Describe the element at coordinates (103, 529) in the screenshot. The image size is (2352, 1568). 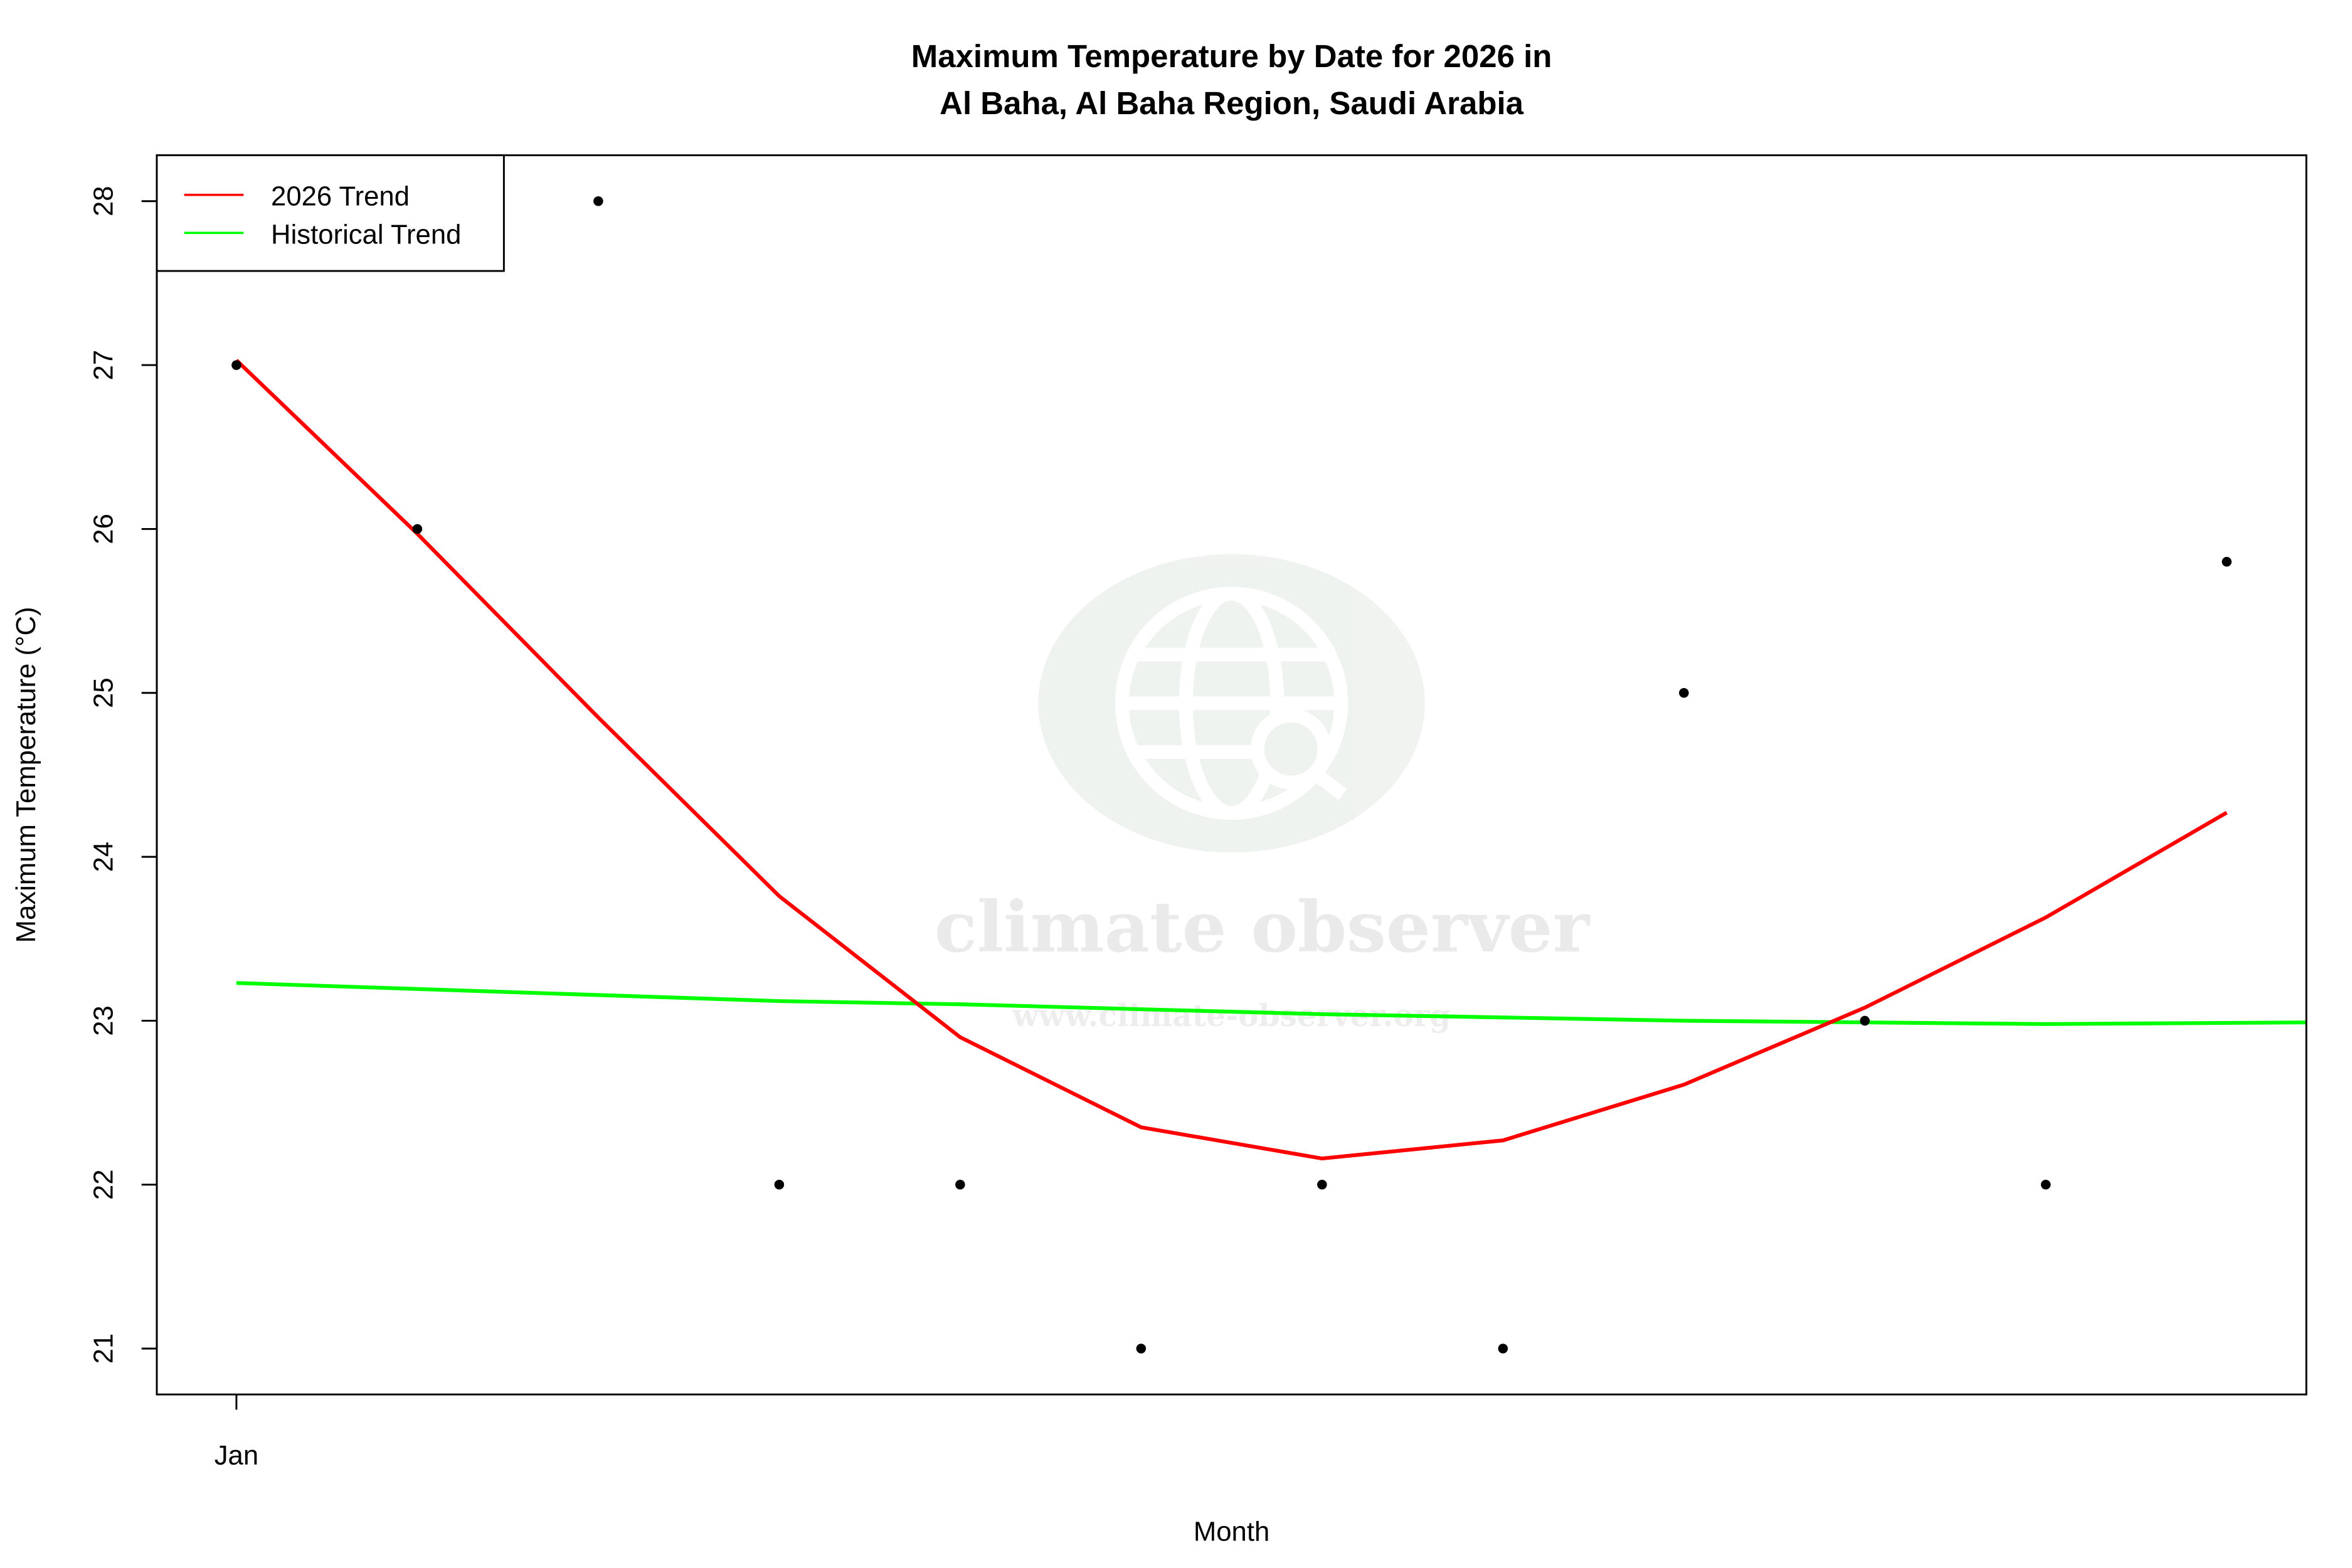
I see `y-tick-label: 26` at that location.